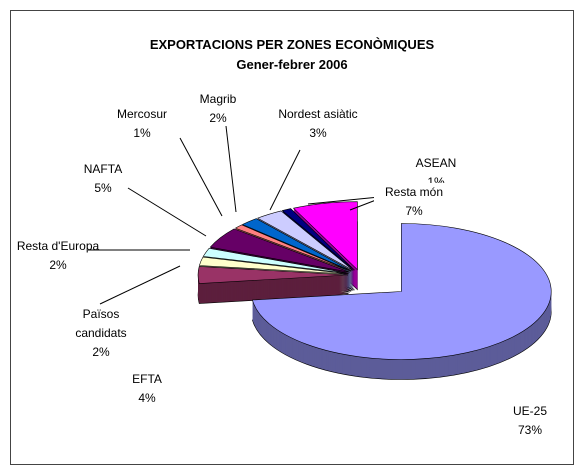  Describe the element at coordinates (141, 114) in the screenshot. I see `category-label: Mercosur` at that location.